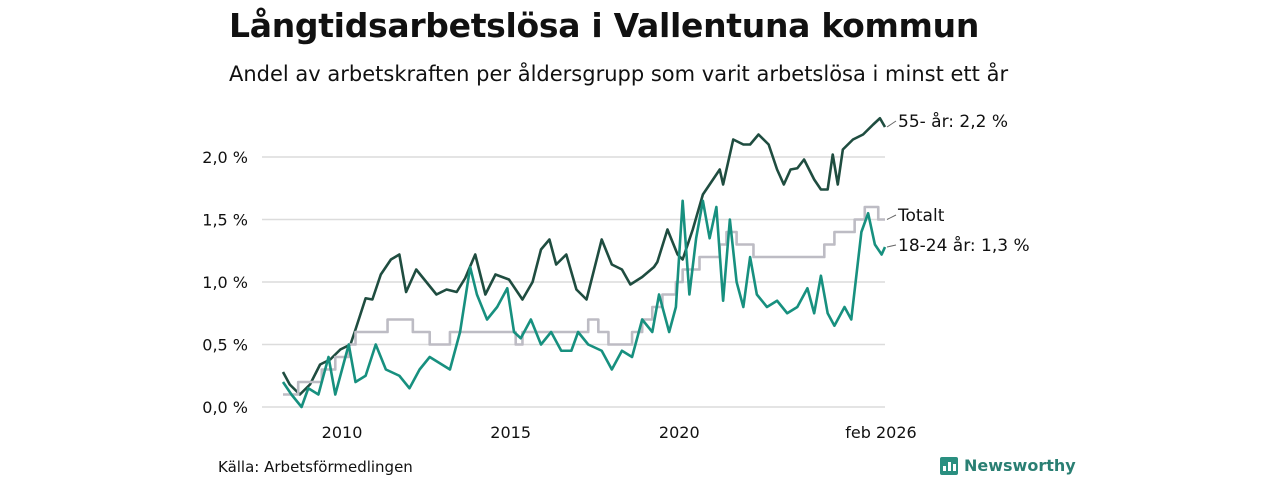 The width and height of the screenshot is (1280, 480). I want to click on logo-text: Newsworthy, so click(1020, 465).